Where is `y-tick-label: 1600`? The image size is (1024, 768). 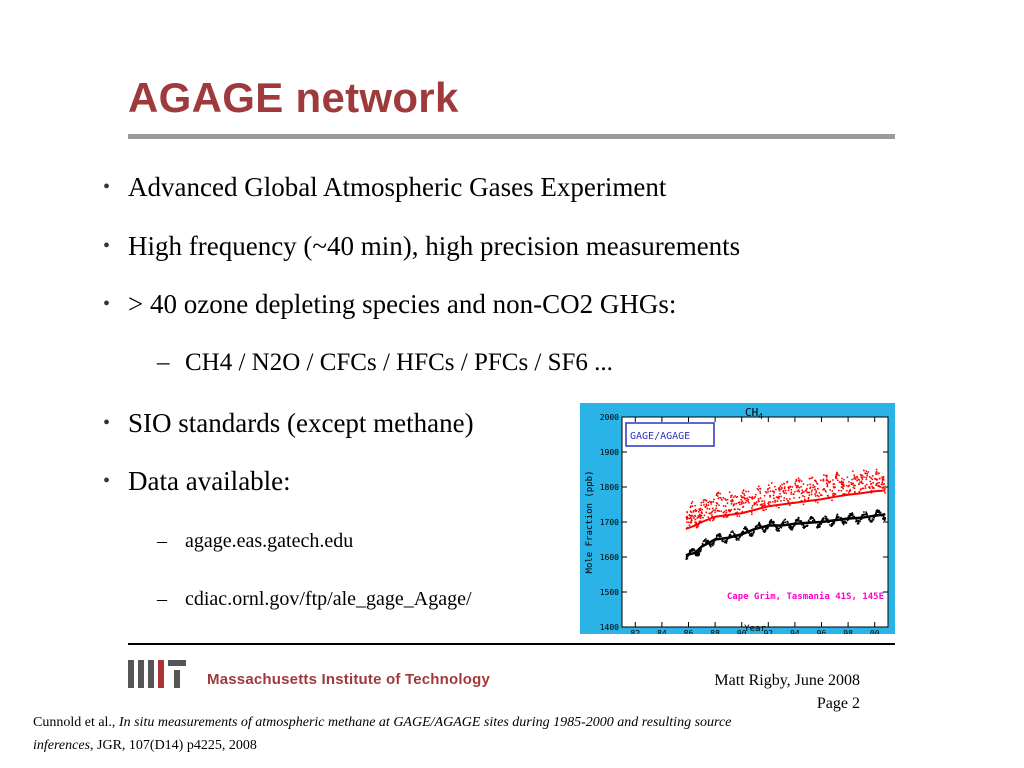
y-tick-label: 1600 is located at coordinates (609, 557).